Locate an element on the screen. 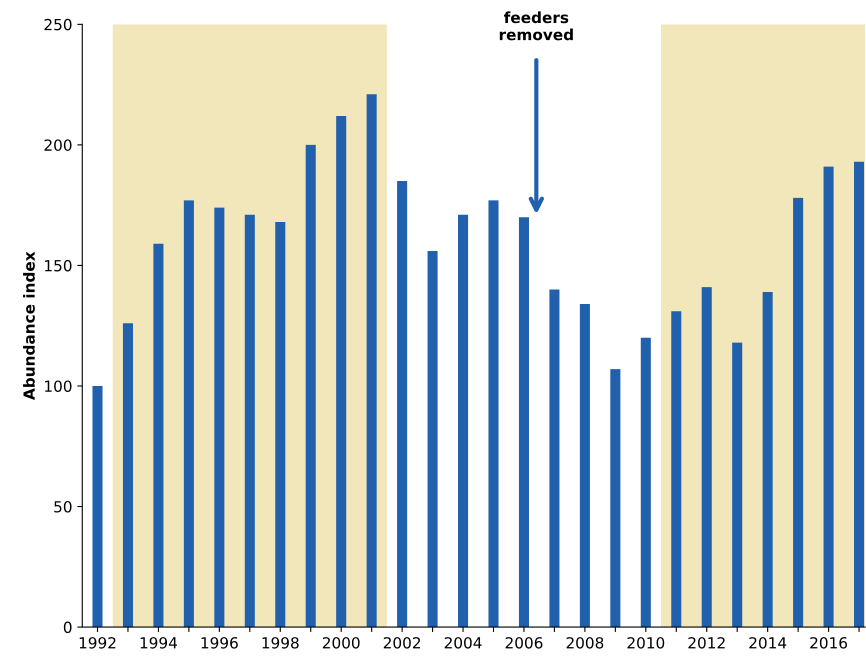 Image resolution: width=866 pixels, height=658 pixels. x-tick-label: 2006 is located at coordinates (524, 643).